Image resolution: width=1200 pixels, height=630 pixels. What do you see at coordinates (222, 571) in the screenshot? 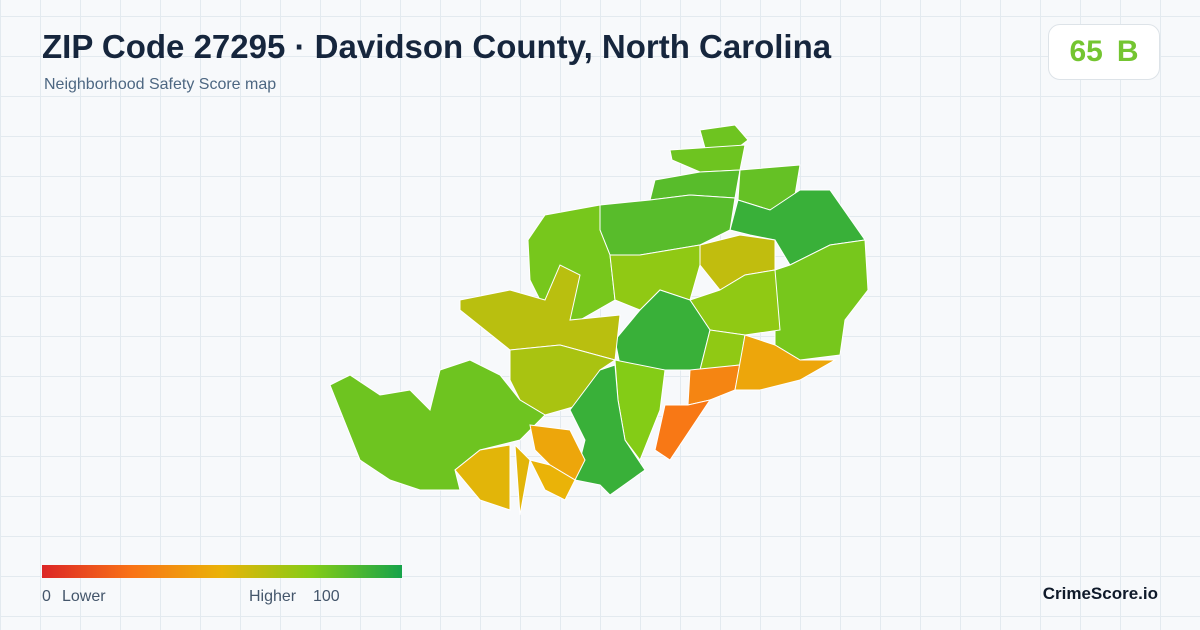
I see `legend-bar` at bounding box center [222, 571].